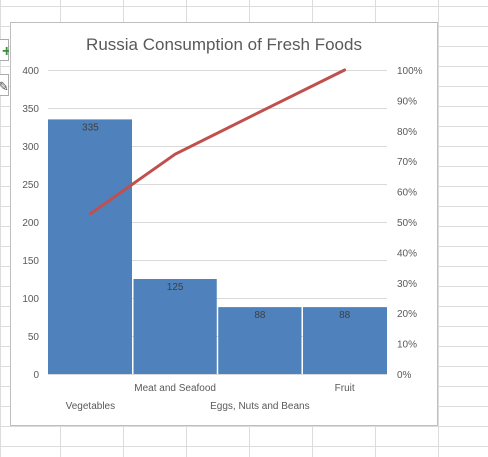 This screenshot has height=457, width=488. Describe the element at coordinates (30, 147) in the screenshot. I see `y-tick-label: 300` at that location.